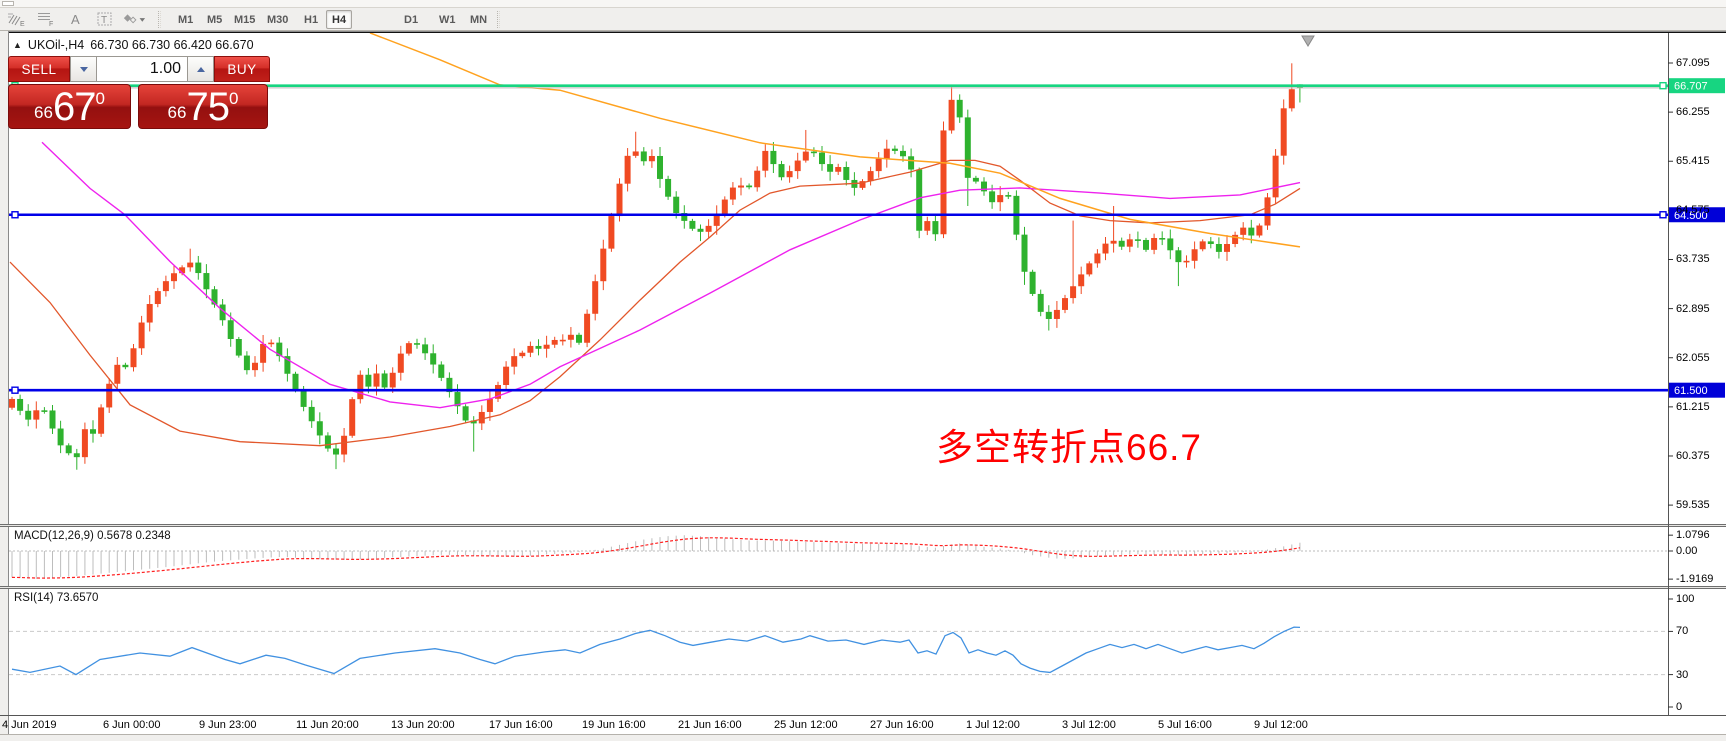  I want to click on timeframe-button-m1: M1, so click(186, 19).